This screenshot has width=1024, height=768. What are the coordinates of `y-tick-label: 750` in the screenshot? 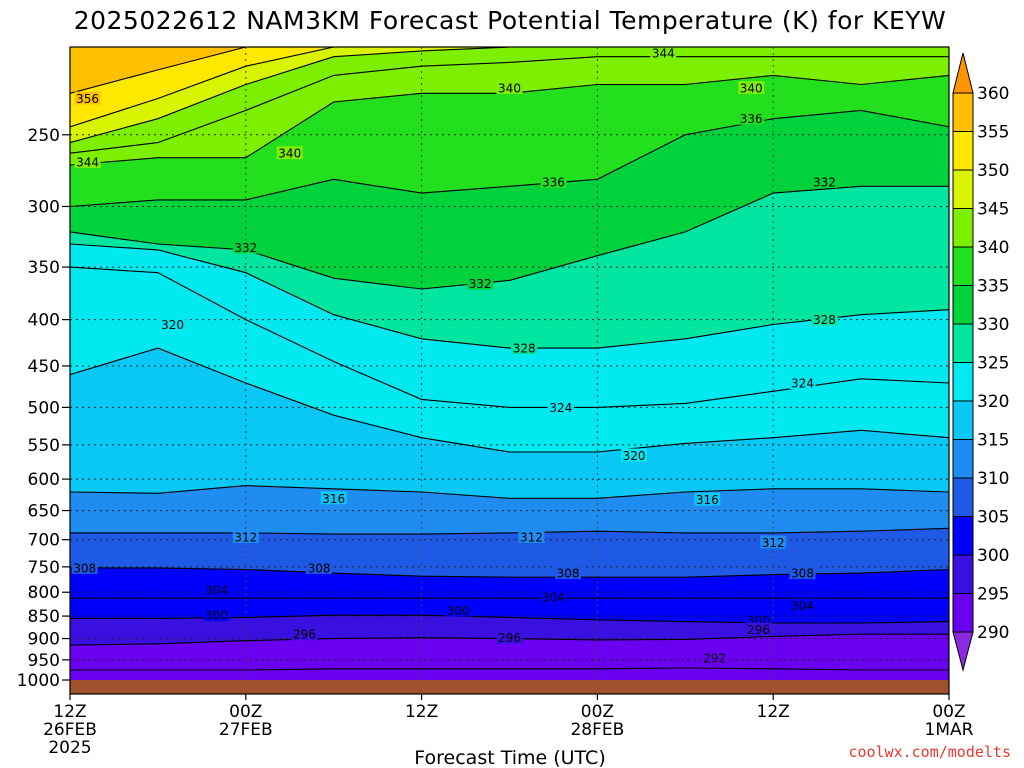 It's located at (44, 568).